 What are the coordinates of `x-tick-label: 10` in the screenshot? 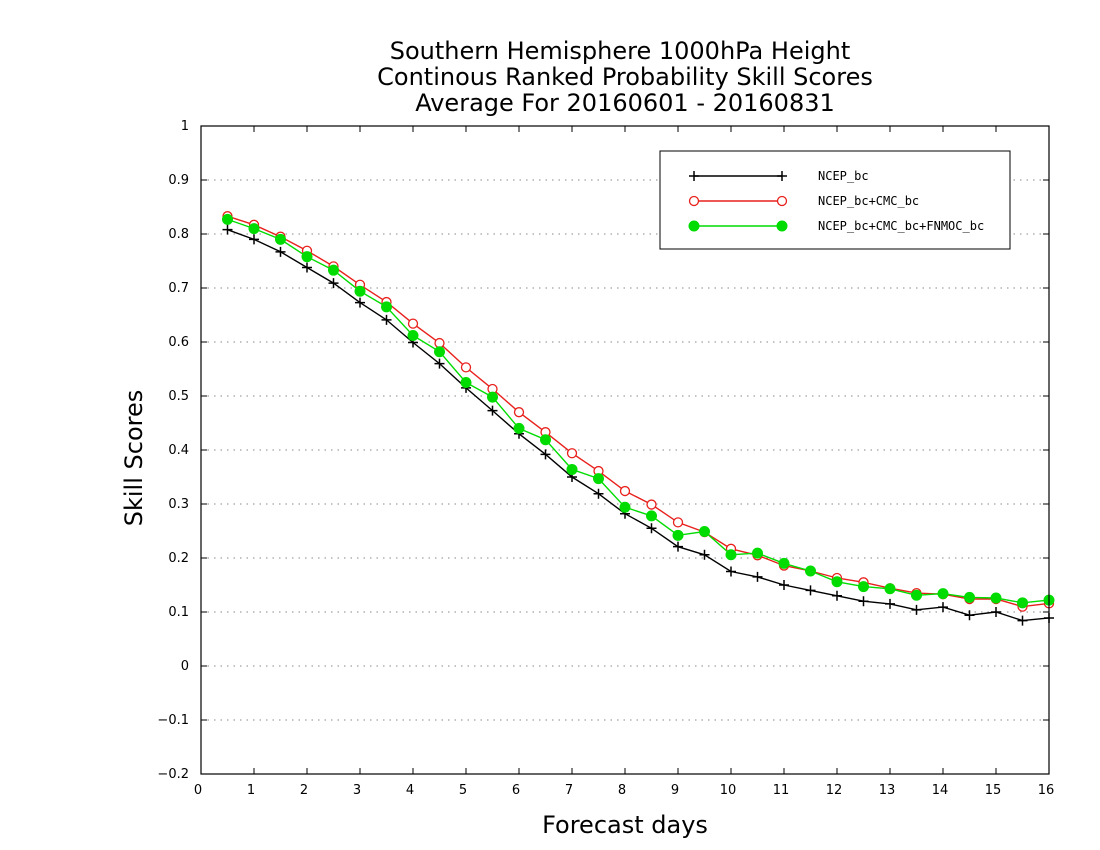 It's located at (728, 790).